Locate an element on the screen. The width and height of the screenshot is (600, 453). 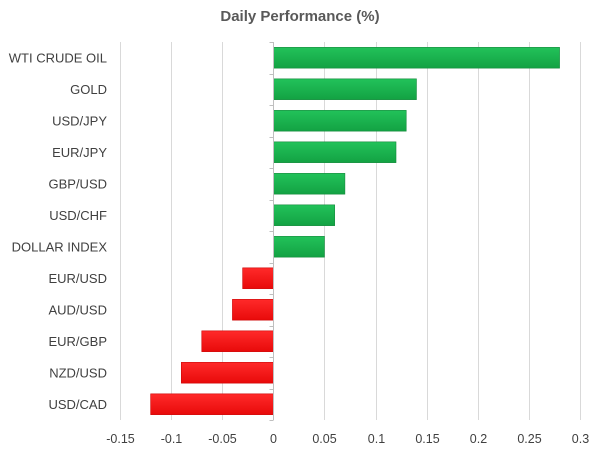
x-tick-label: 0.05 is located at coordinates (324, 439).